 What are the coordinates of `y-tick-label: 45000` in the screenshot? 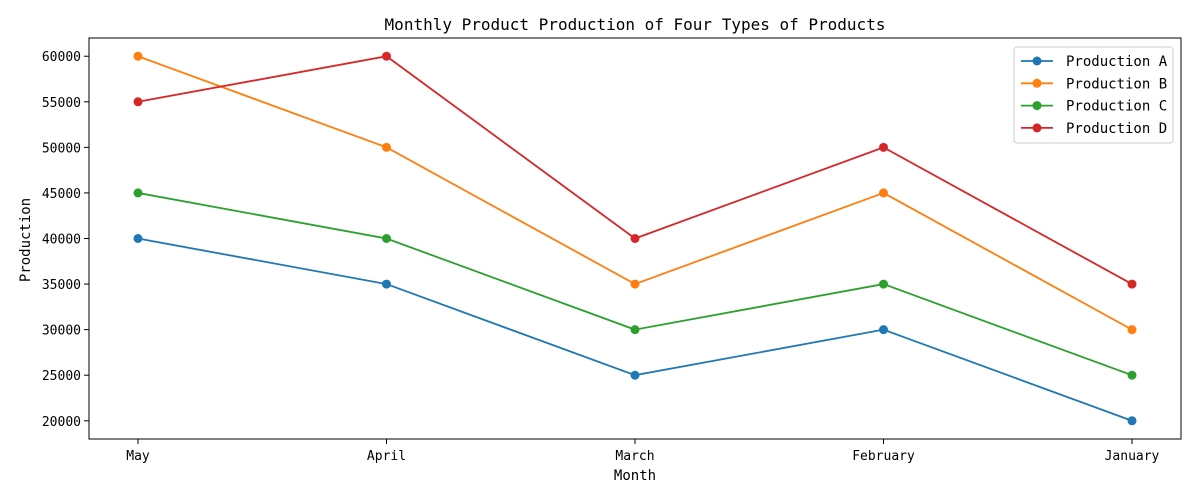 It's located at (61, 194).